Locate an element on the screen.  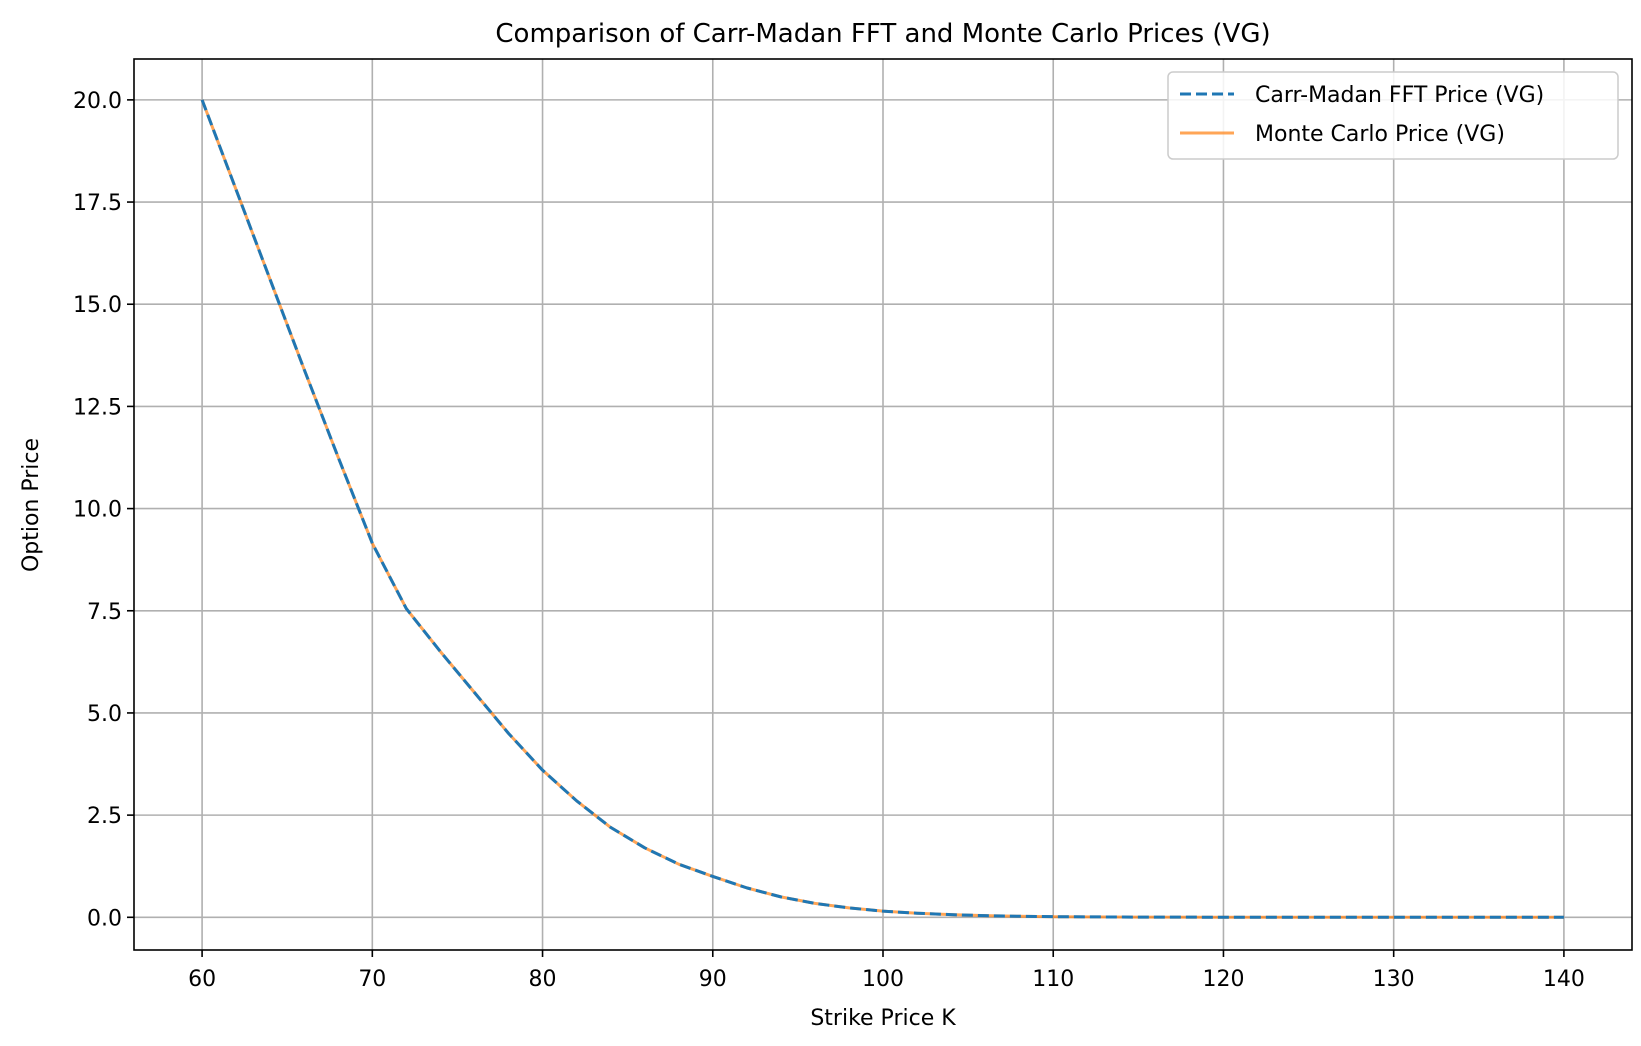
y-axis-ticks: 0.0 2.5 5.0 7.5 10.0 12.5 15.0 17.5 20.0 is located at coordinates (103, 510).